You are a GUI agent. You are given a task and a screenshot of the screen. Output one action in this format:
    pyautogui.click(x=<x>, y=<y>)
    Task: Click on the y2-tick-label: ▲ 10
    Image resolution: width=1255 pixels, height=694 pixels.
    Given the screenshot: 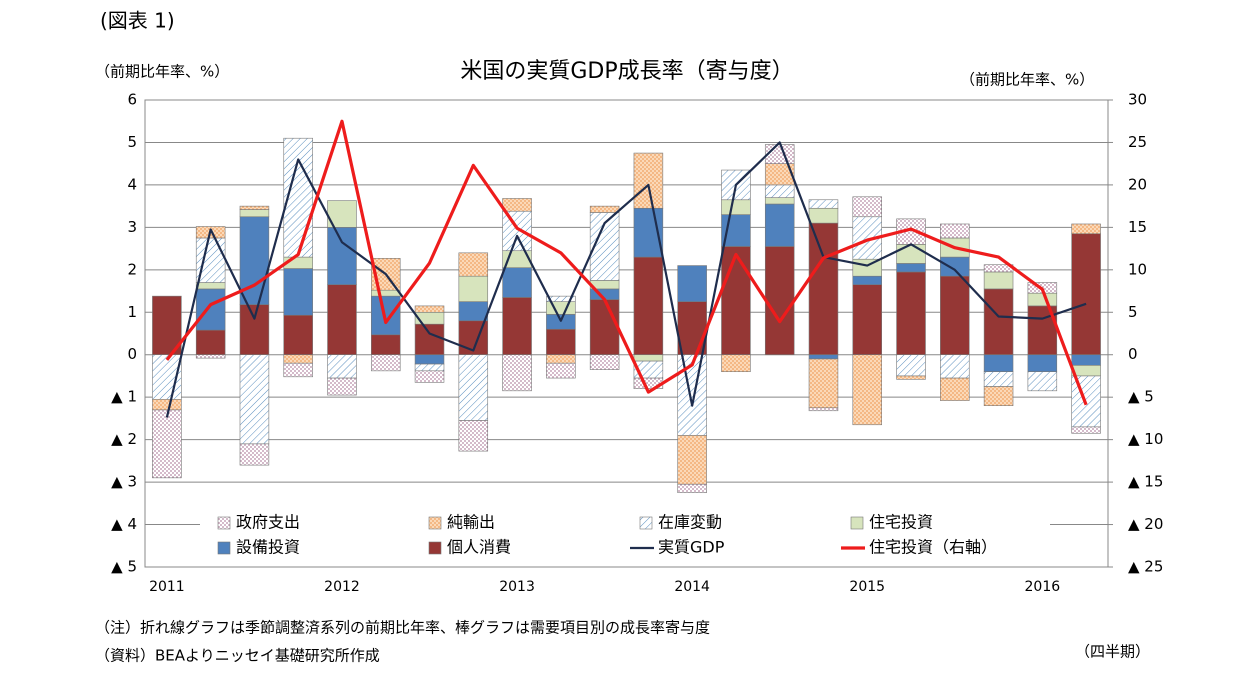 What is the action you would take?
    pyautogui.click(x=1145, y=439)
    